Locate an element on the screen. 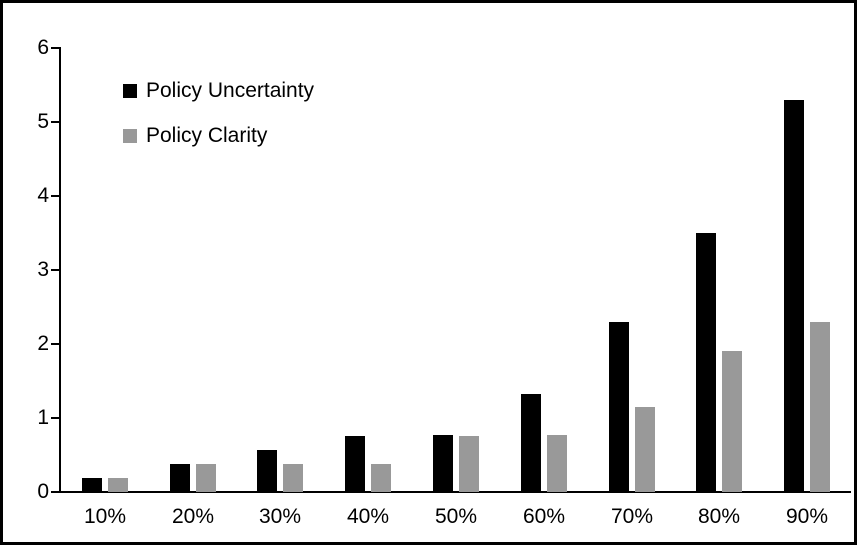  x-tick-label: 40% is located at coordinates (368, 516).